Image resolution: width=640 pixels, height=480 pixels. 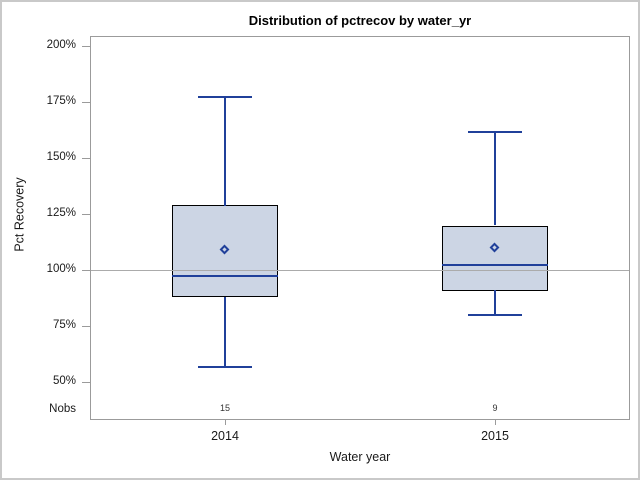 What do you see at coordinates (495, 408) in the screenshot?
I see `nobs-value: 9` at bounding box center [495, 408].